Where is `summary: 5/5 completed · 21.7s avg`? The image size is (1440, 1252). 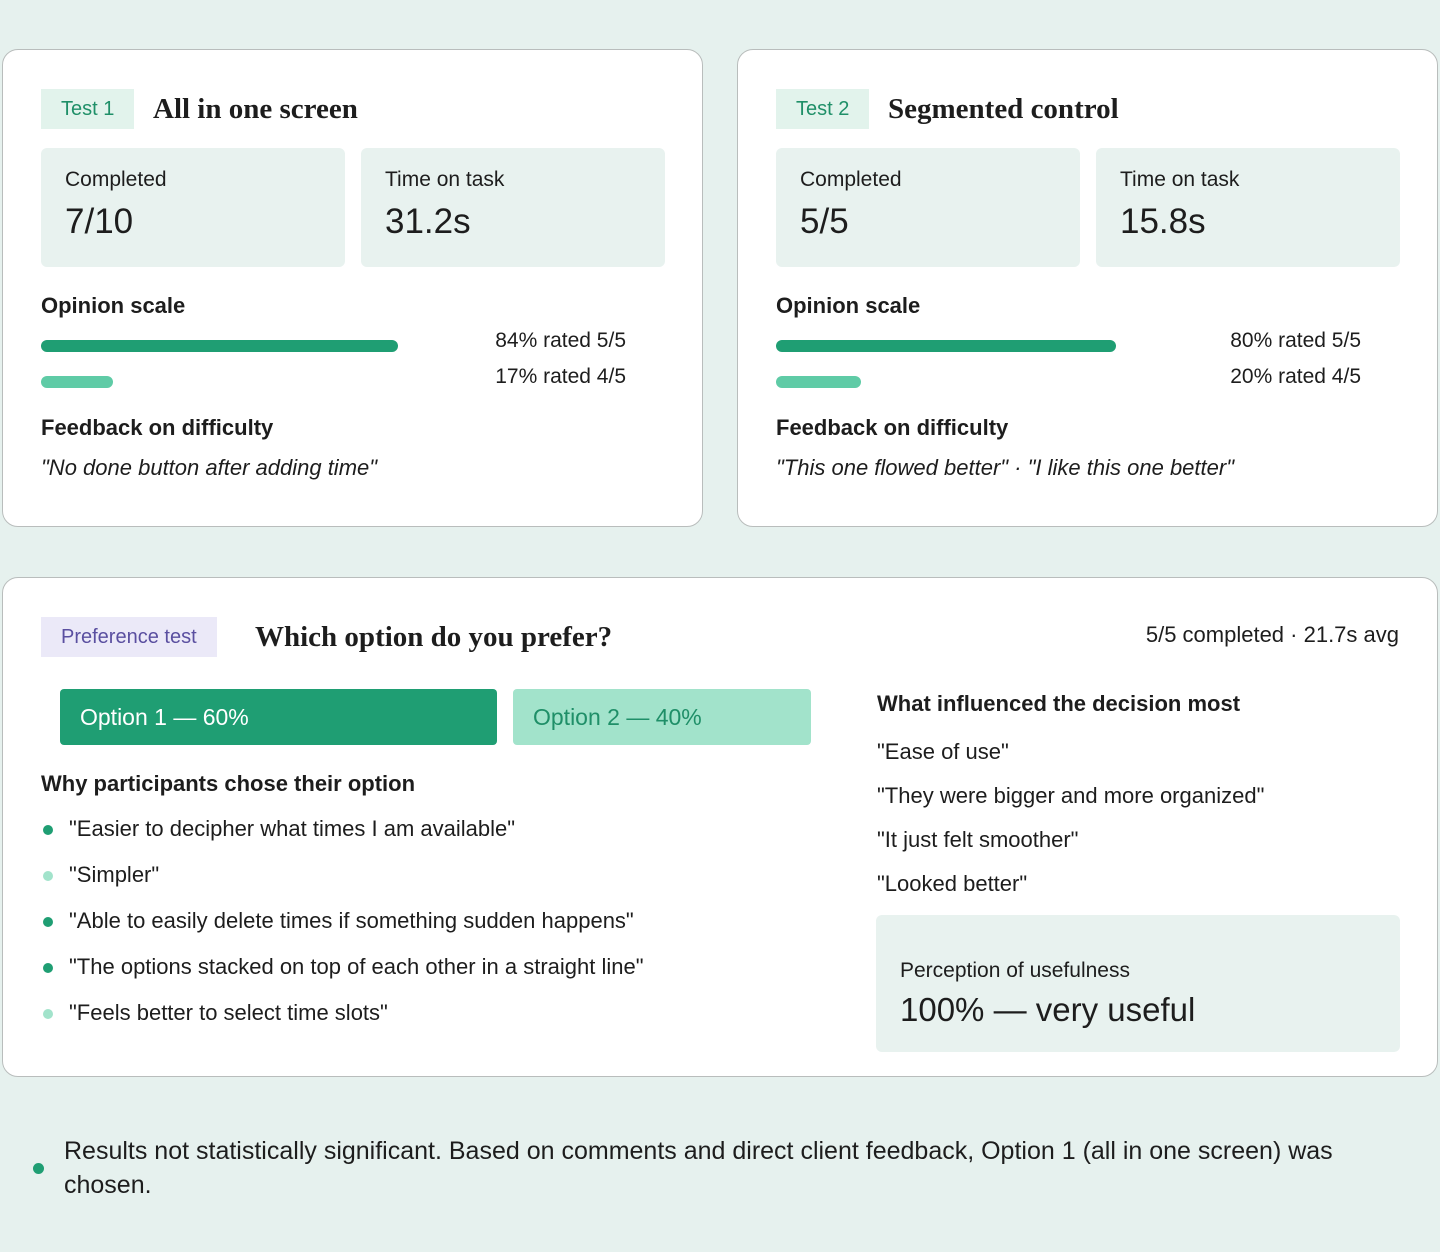
summary: 5/5 completed · 21.7s avg is located at coordinates (1272, 634).